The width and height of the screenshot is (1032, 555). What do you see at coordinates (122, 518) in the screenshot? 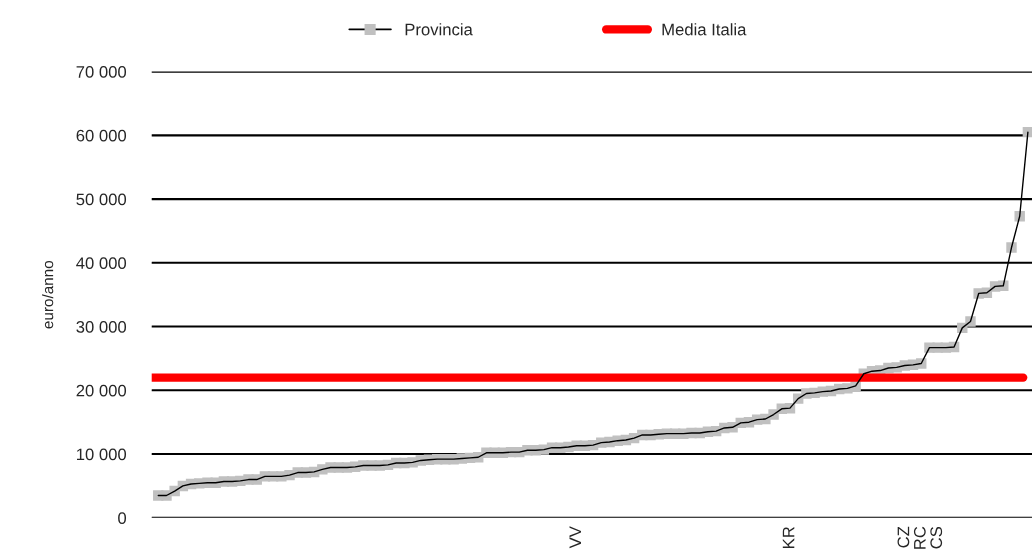
I see `y-tick-label: 0` at bounding box center [122, 518].